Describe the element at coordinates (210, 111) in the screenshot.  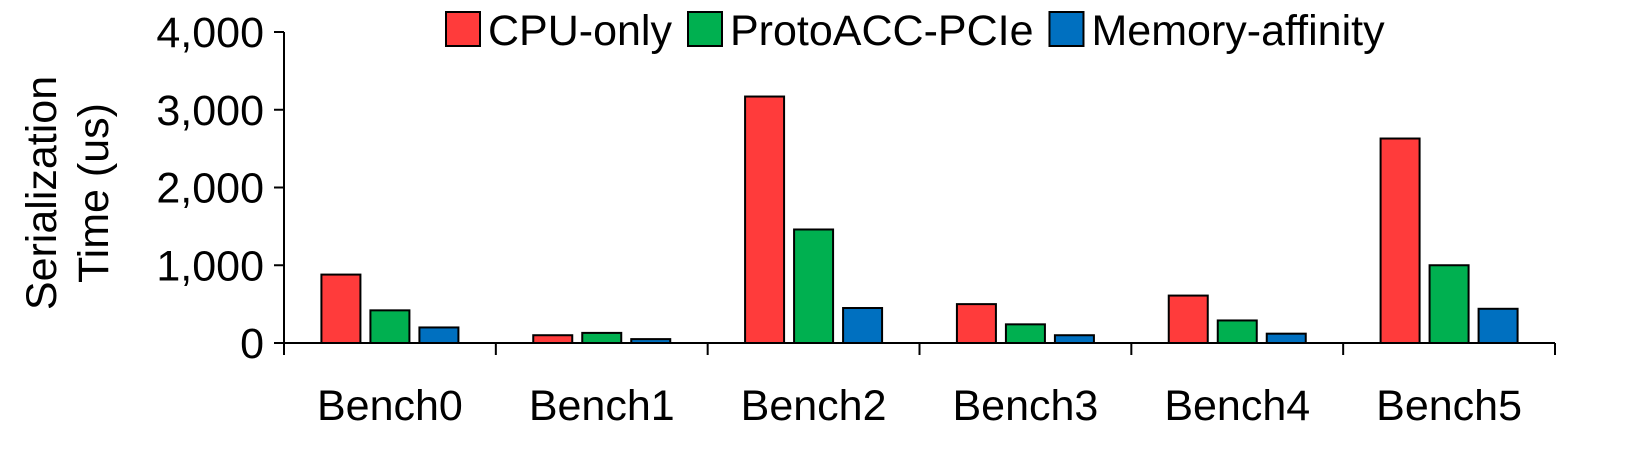
I see `y-tick-label: 3,000` at that location.